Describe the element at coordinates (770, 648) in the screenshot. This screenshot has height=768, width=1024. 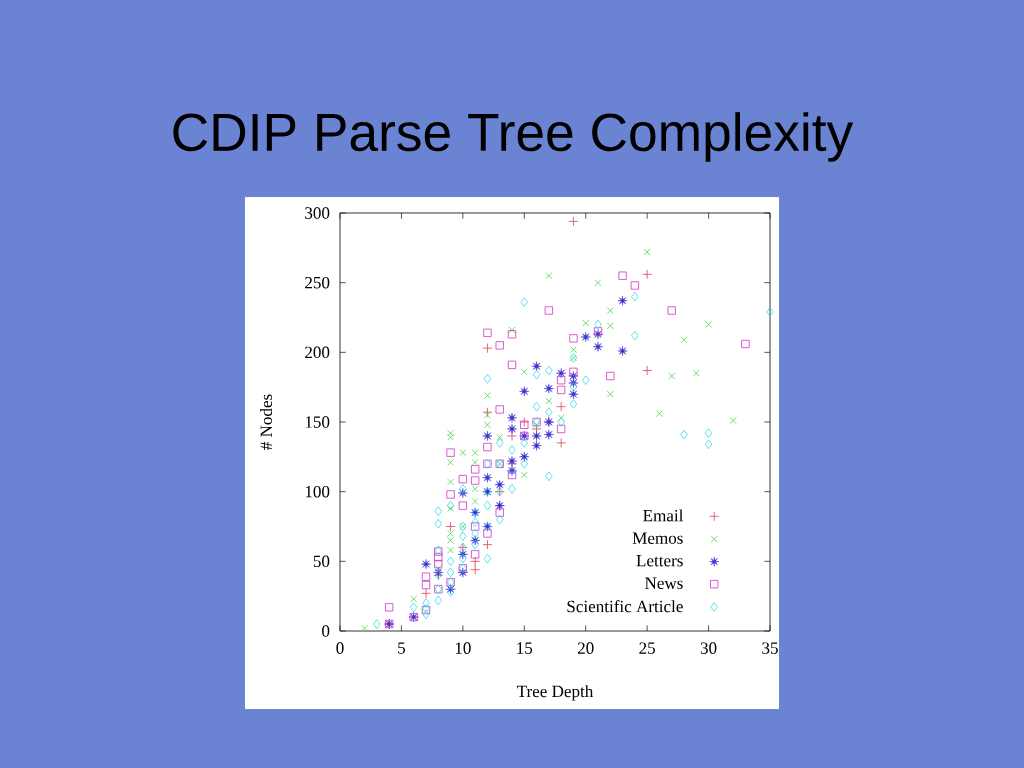
I see `x-tick-label: 35` at that location.